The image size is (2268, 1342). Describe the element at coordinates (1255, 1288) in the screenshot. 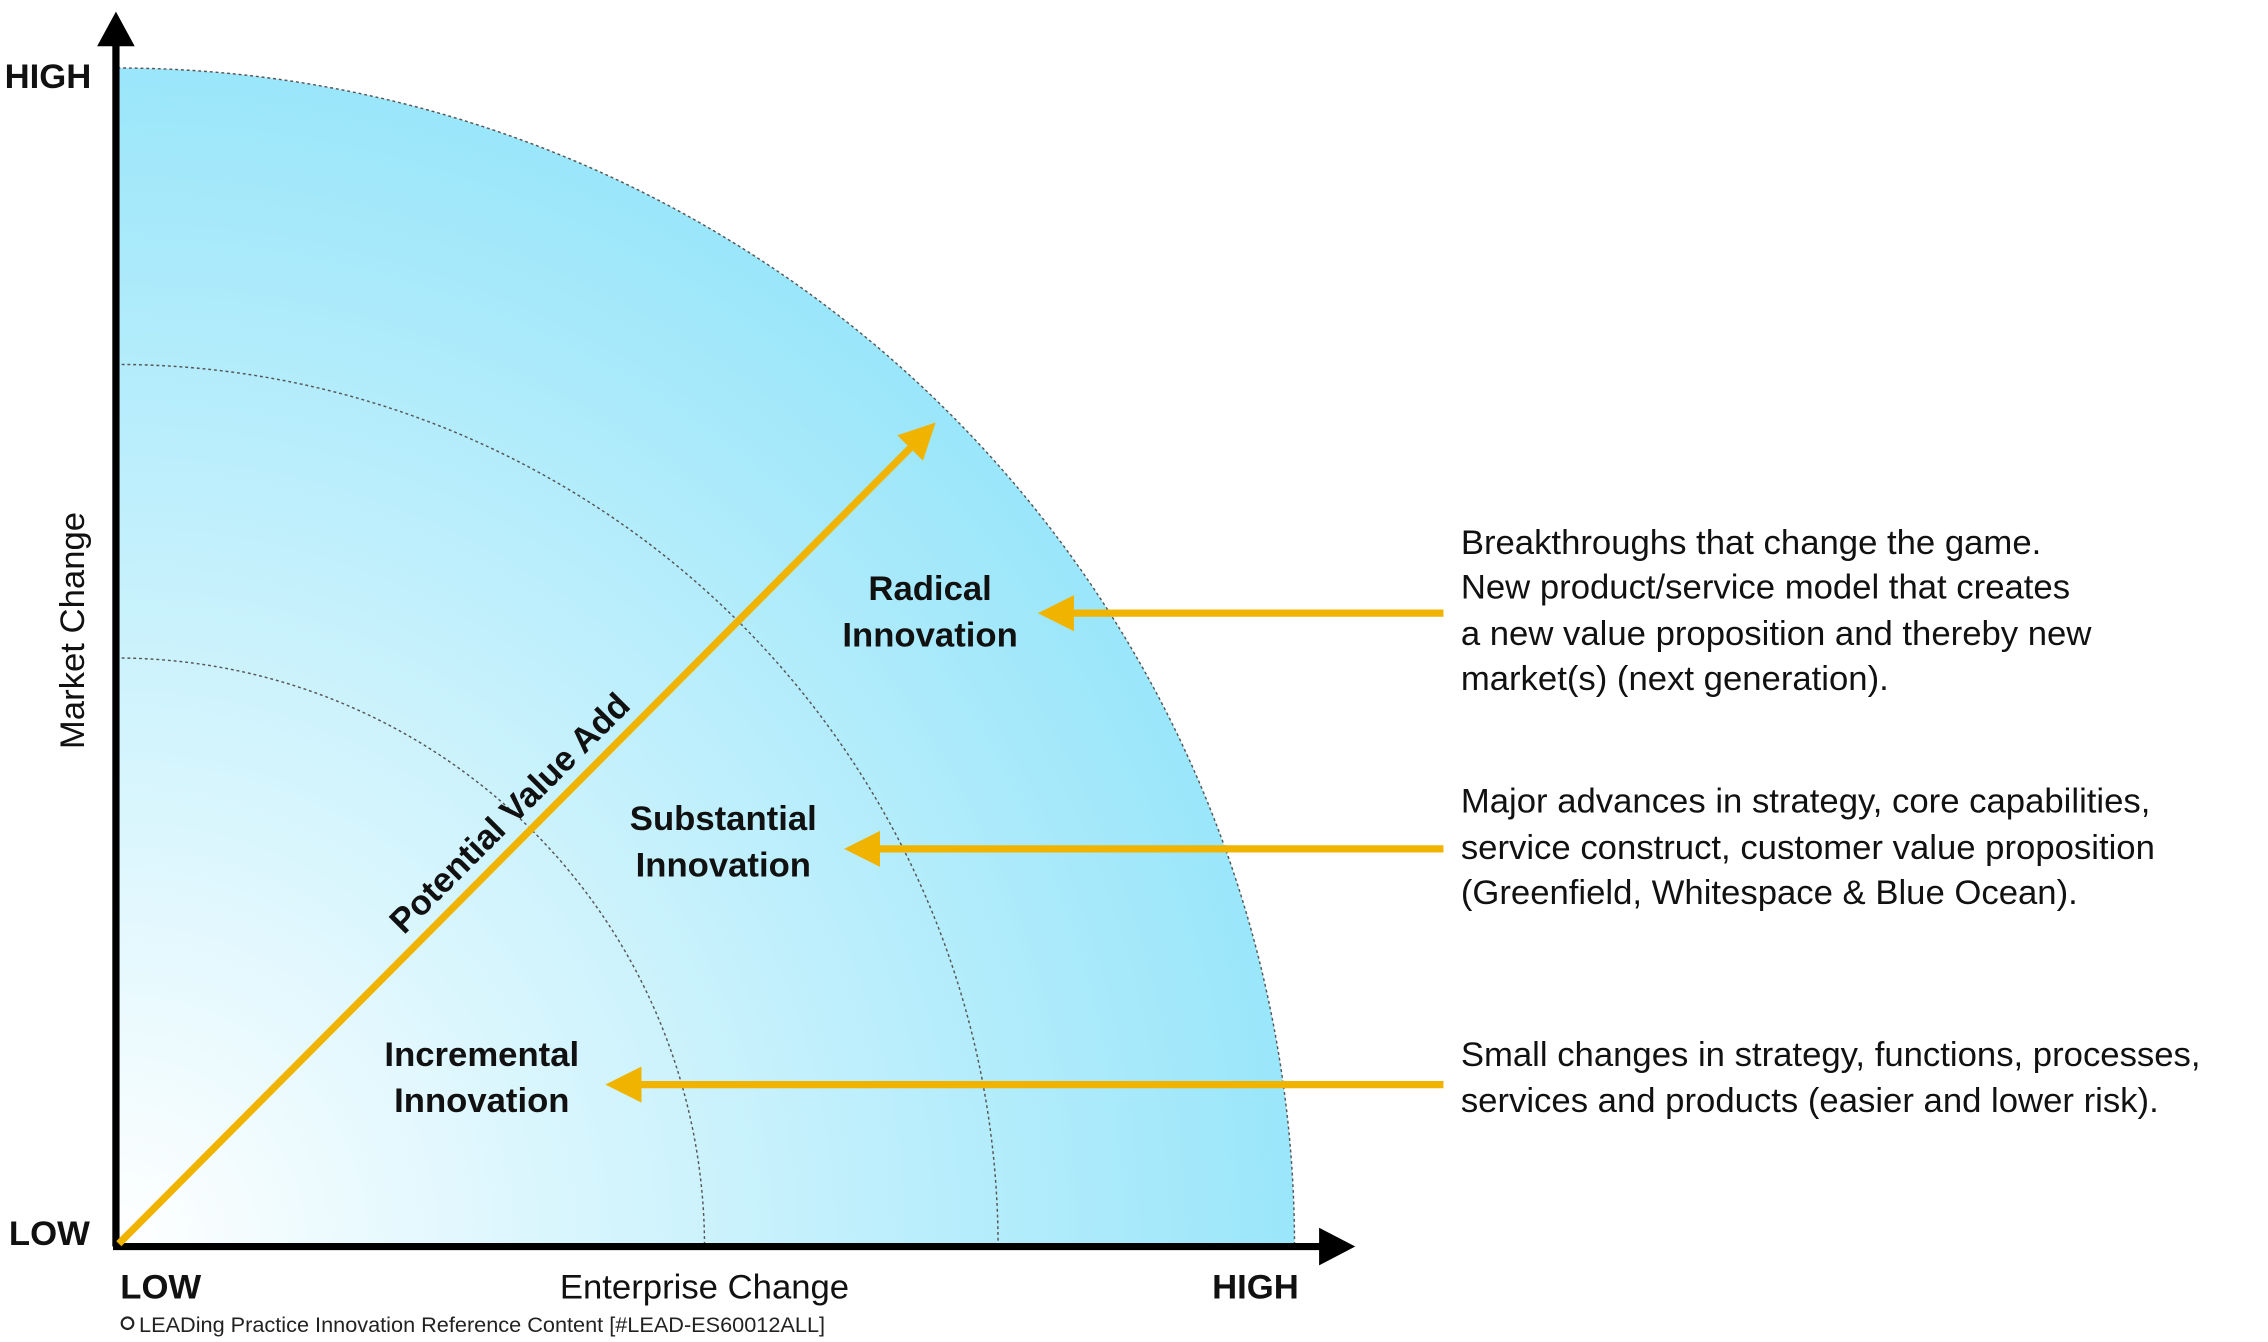

I see `x-high: HIGH` at that location.